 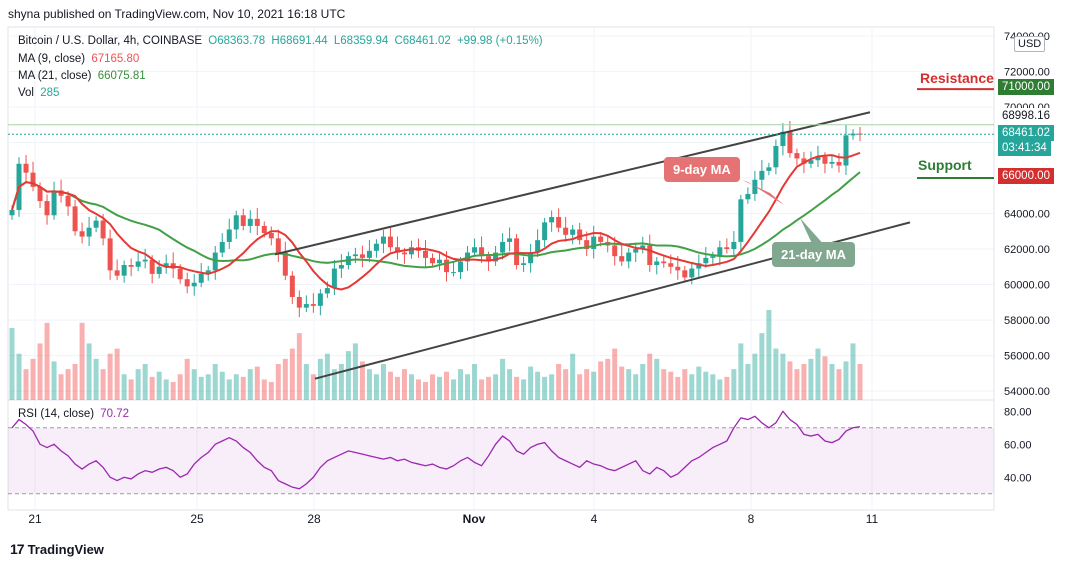 I want to click on currency-selector: USD, so click(x=1030, y=44).